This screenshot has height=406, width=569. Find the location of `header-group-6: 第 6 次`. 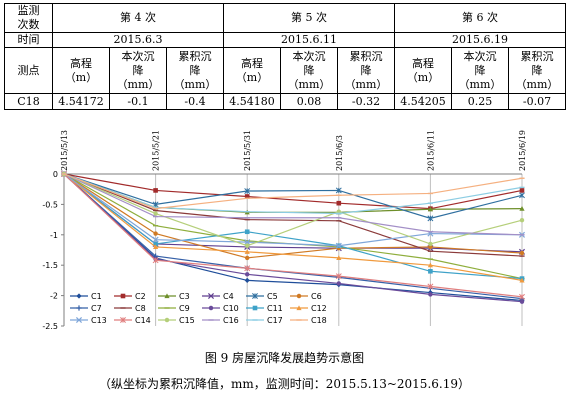

header-group-6: 第 6 次 is located at coordinates (480, 18).